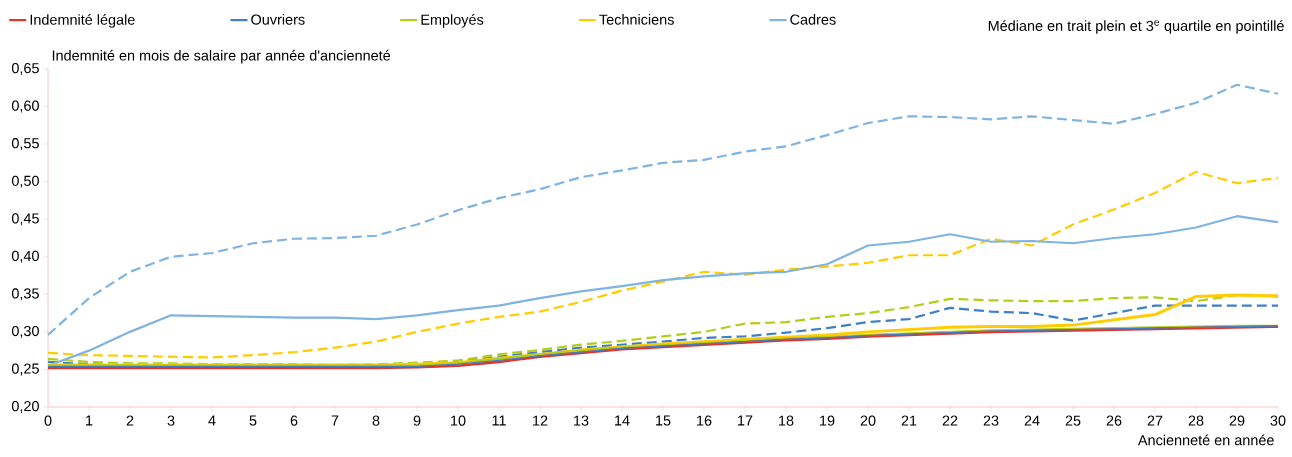 The width and height of the screenshot is (1292, 457). I want to click on x-tick-label: 19, so click(827, 420).